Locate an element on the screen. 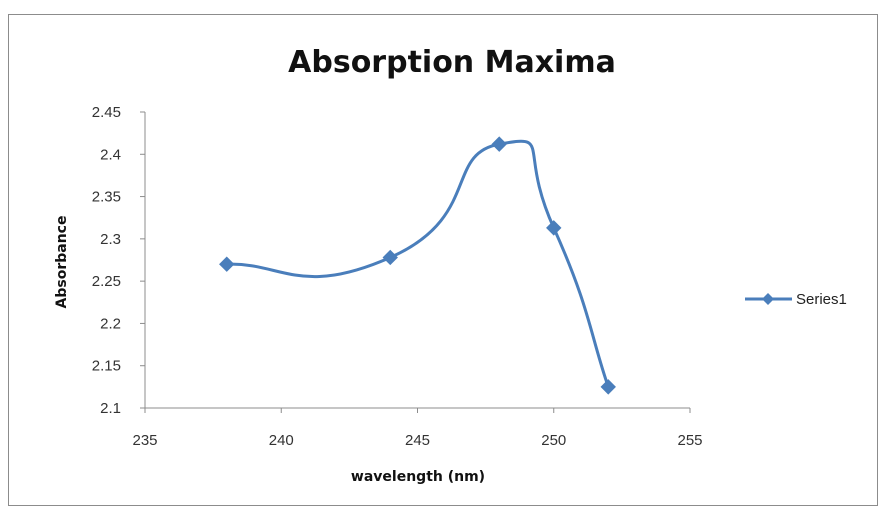  legend: Series1 is located at coordinates (796, 299).